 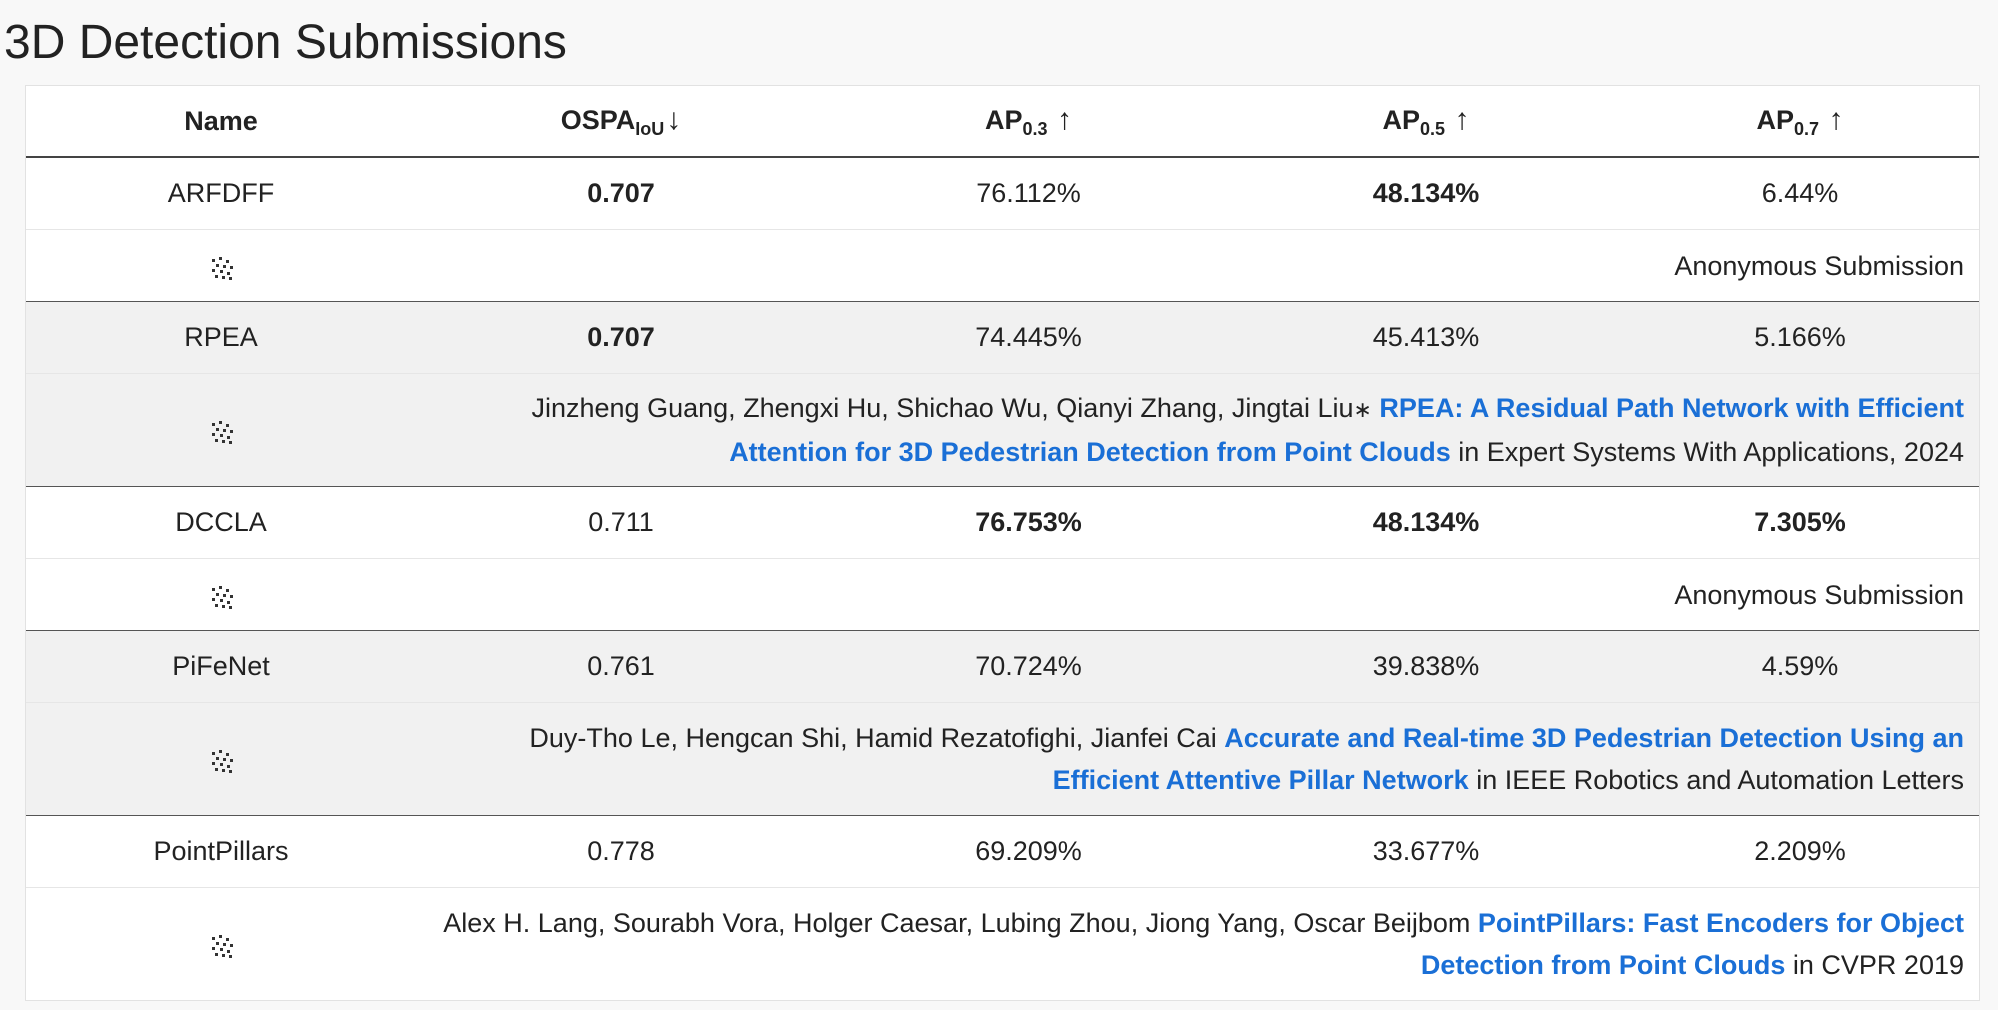 I want to click on header-ap03: AP0.3 ↑, so click(x=1028, y=122).